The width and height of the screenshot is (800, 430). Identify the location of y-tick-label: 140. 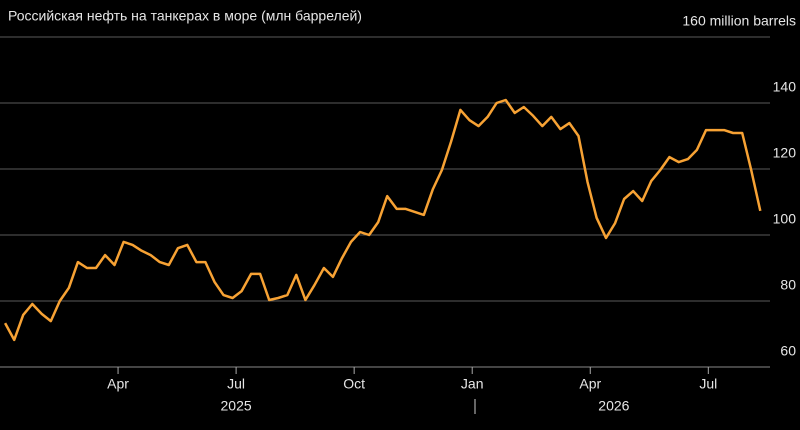
(785, 87).